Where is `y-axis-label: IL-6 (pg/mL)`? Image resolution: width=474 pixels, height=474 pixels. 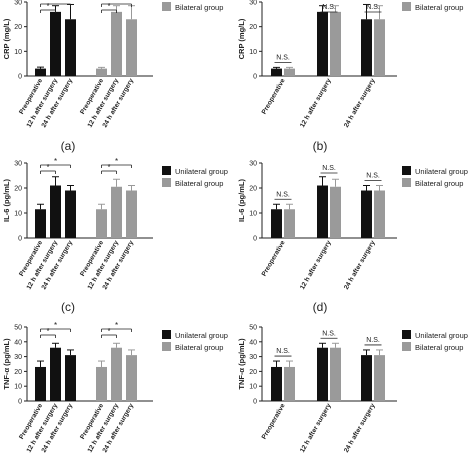 y-axis-label: IL-6 (pg/mL) is located at coordinates (6, 200).